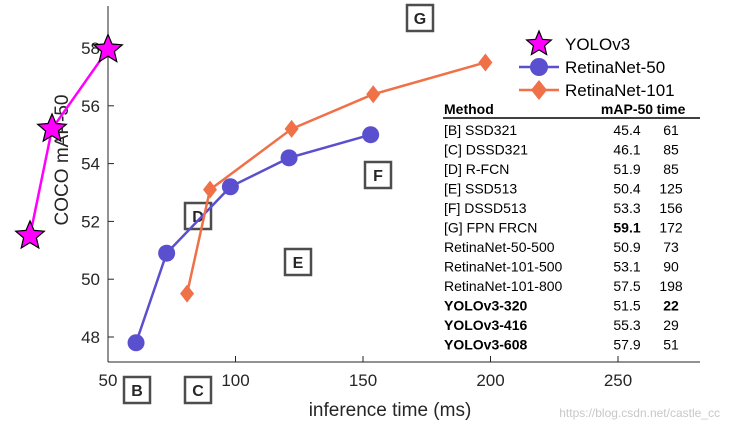  I want to click on table-header-cell: Method, so click(469, 109).